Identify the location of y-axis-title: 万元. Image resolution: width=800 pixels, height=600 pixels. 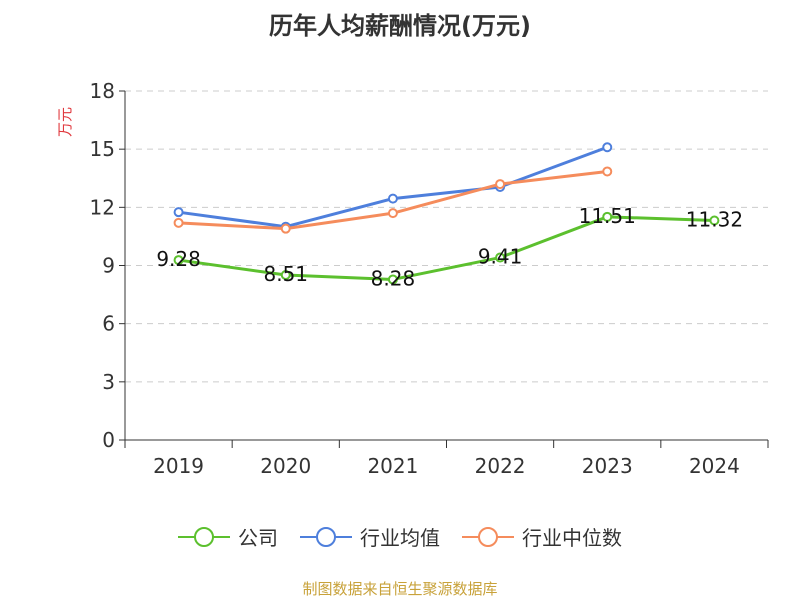
(65, 122).